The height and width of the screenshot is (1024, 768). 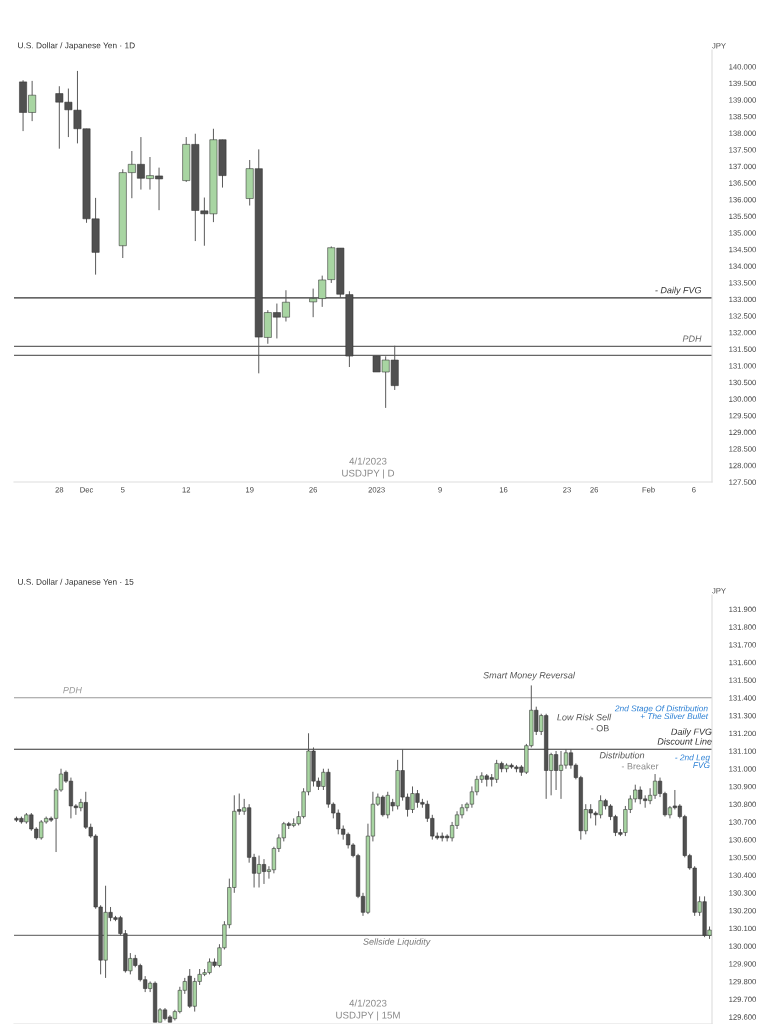 I want to click on annotation: Smart Money Reversal, so click(x=529, y=676).